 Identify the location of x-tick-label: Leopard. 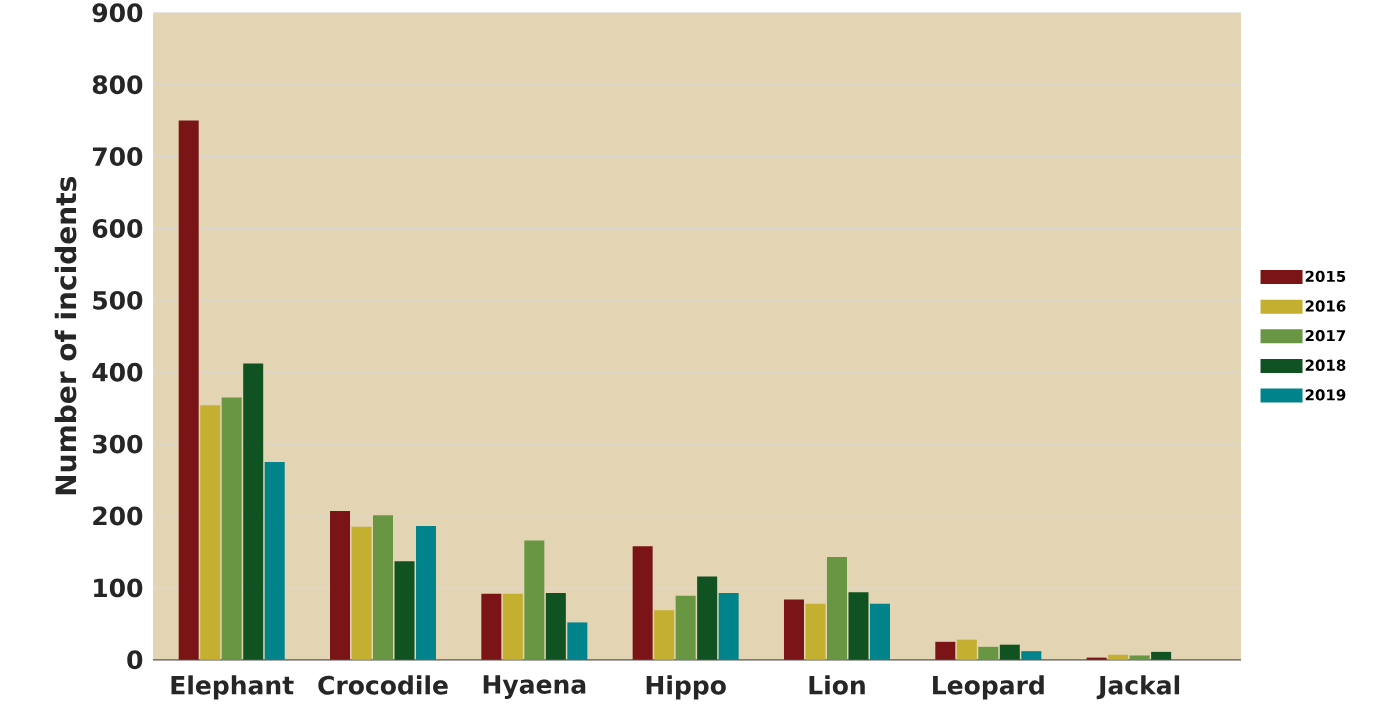
(988, 687).